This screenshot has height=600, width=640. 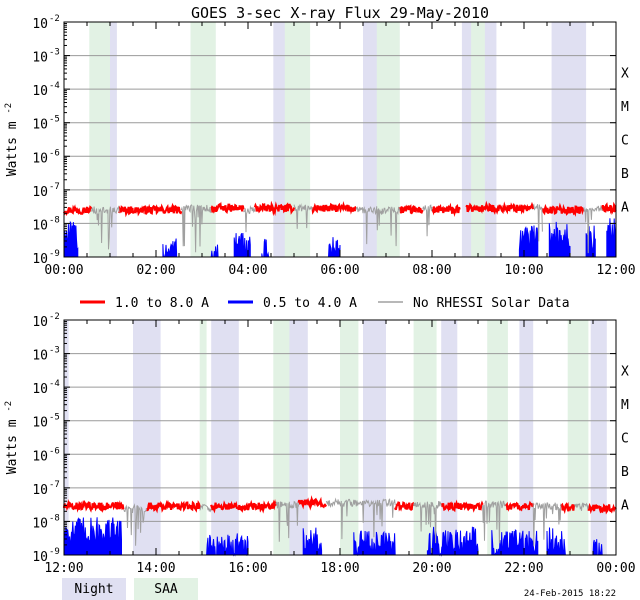 I want to click on y-tick-exponent: -8, so click(x=54, y=220).